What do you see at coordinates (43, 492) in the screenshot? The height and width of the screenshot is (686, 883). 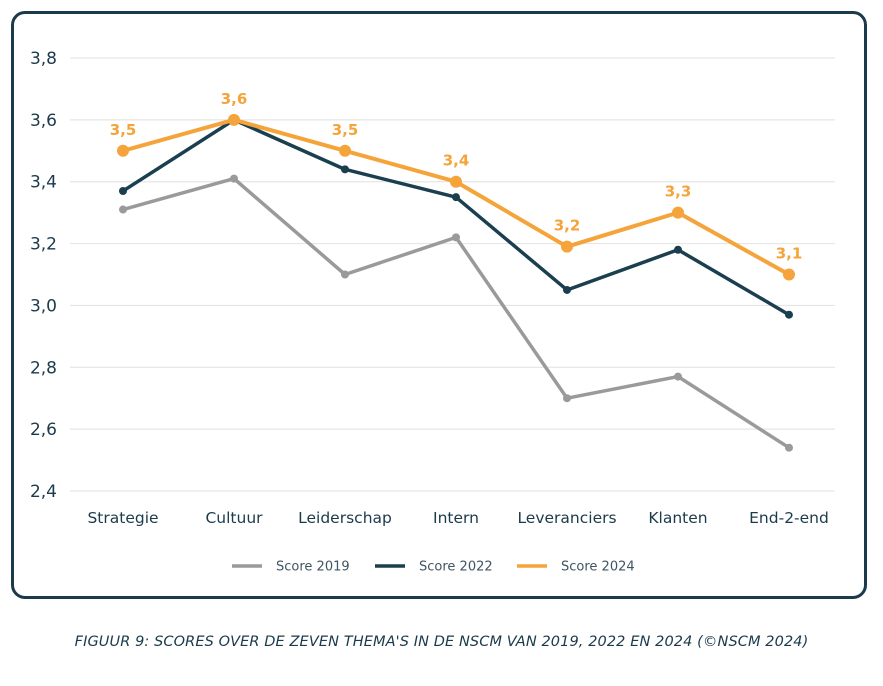 I see `y-tick-label: 2,4` at bounding box center [43, 492].